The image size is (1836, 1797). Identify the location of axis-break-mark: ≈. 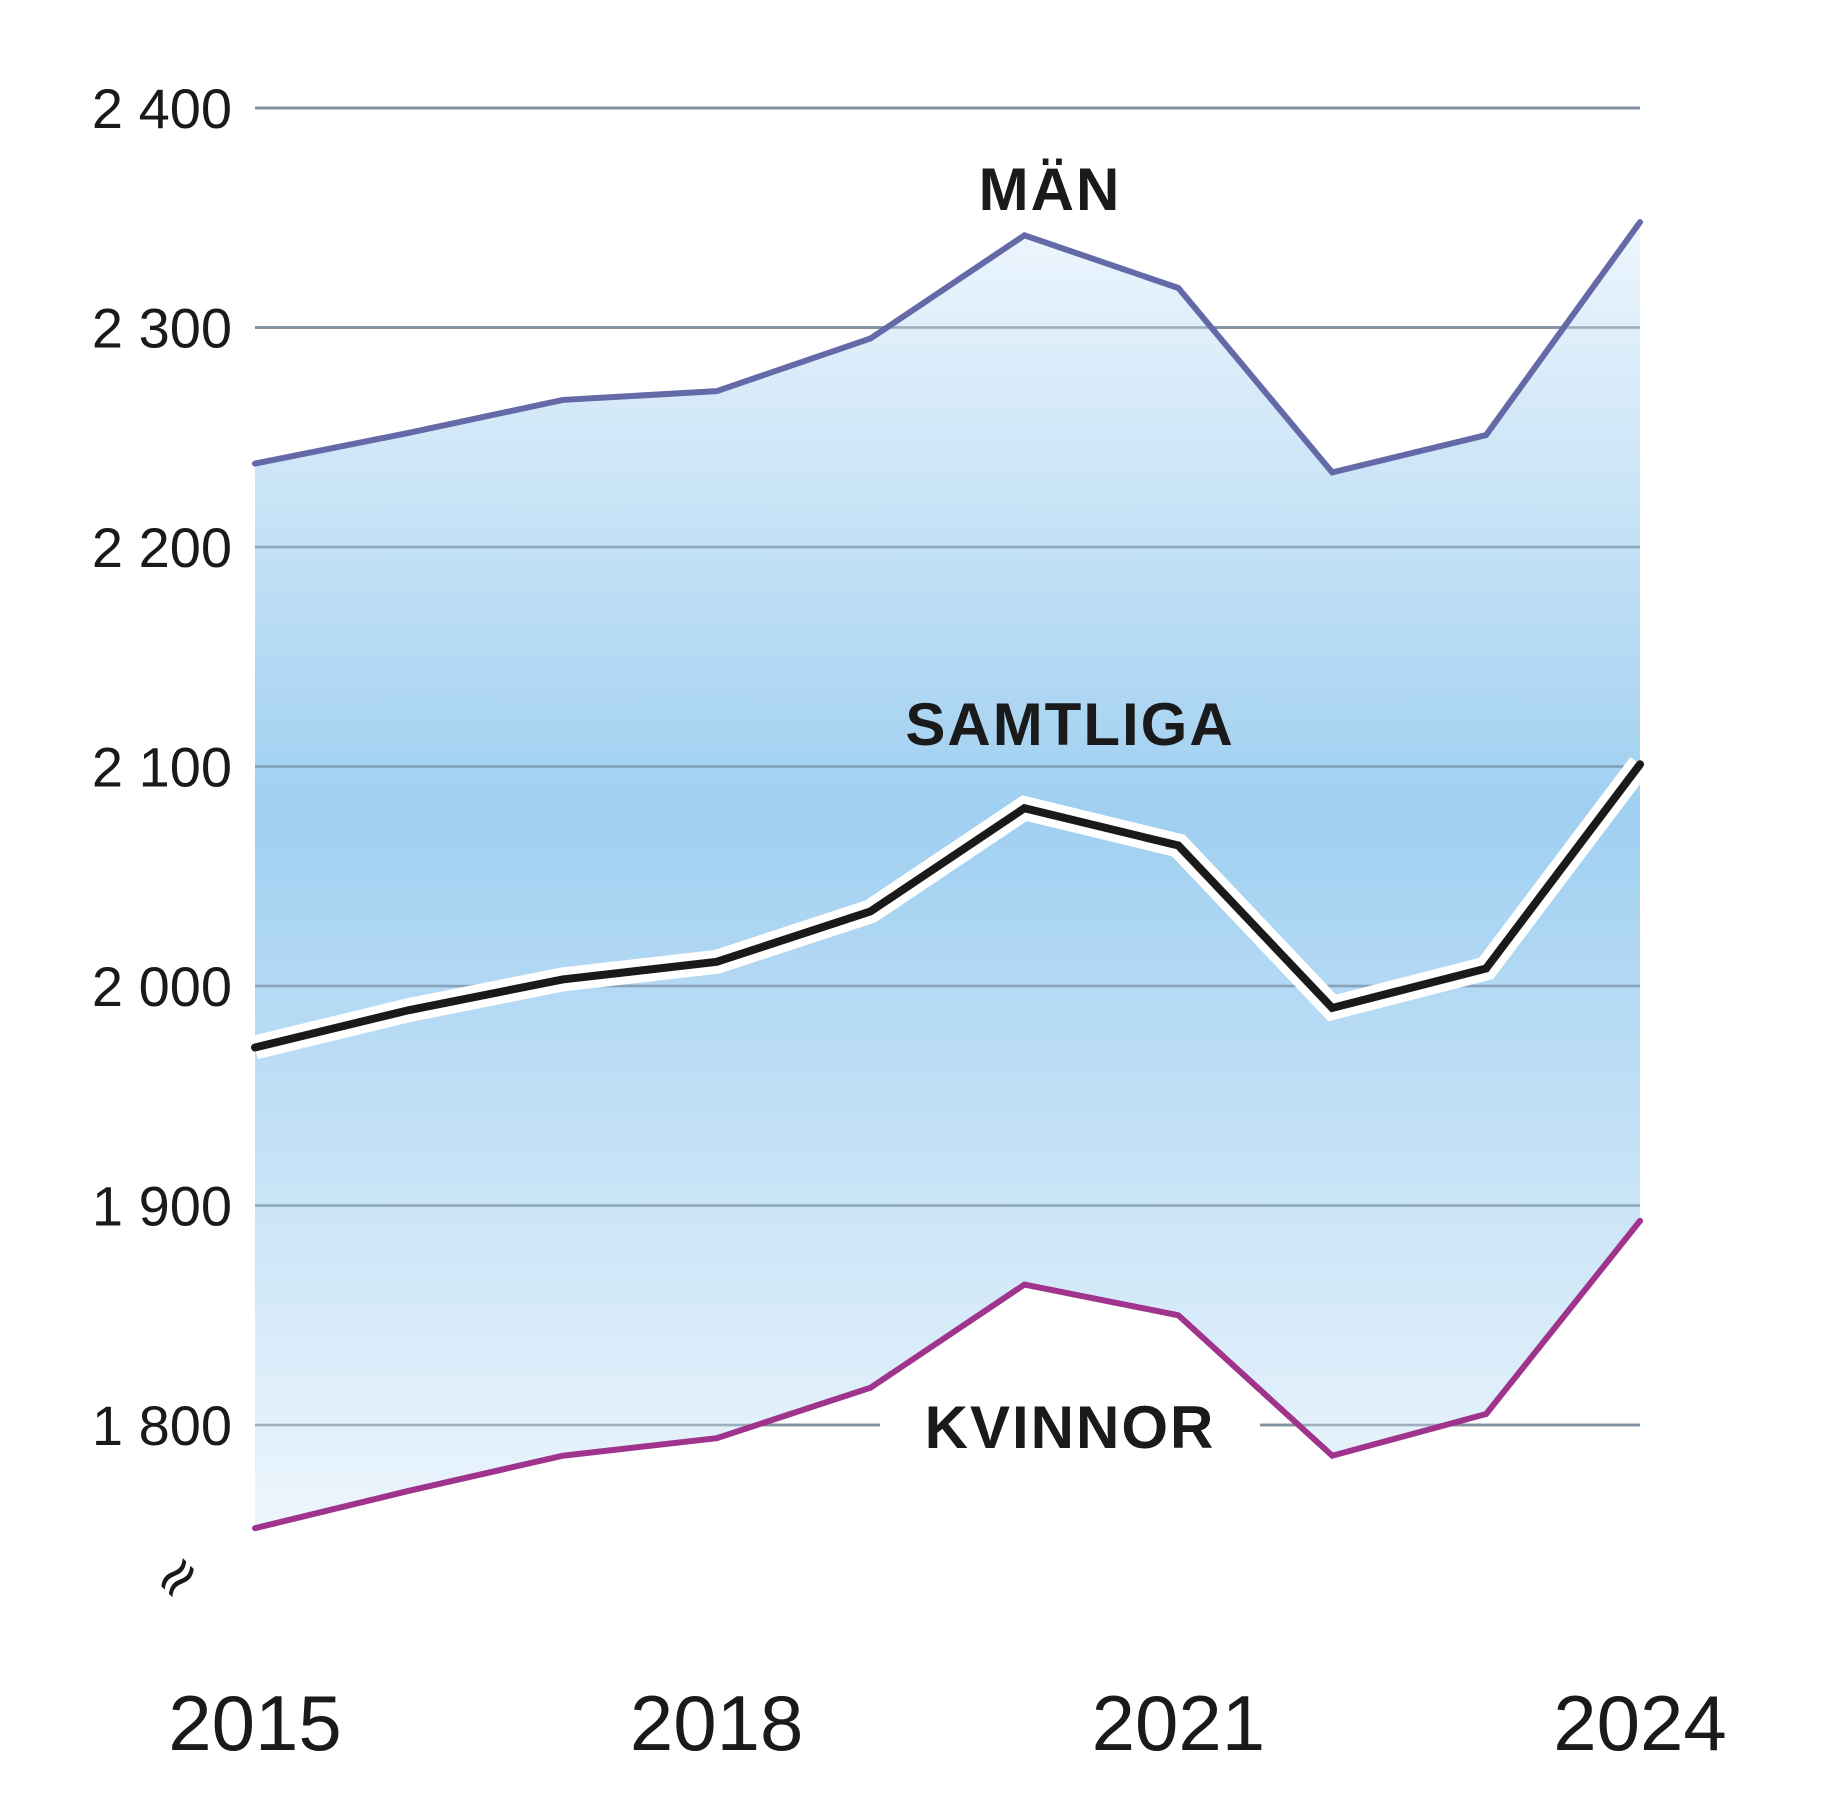
(176, 1576).